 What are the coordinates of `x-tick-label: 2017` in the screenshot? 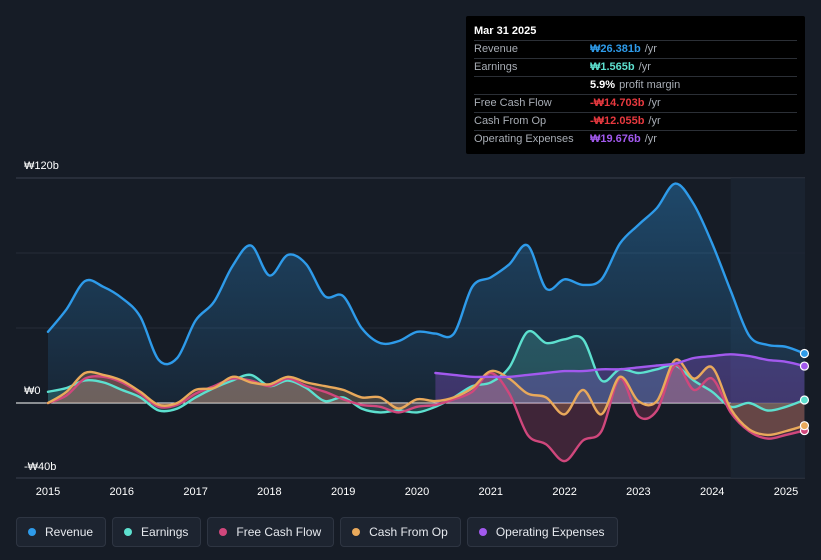 It's located at (195, 492).